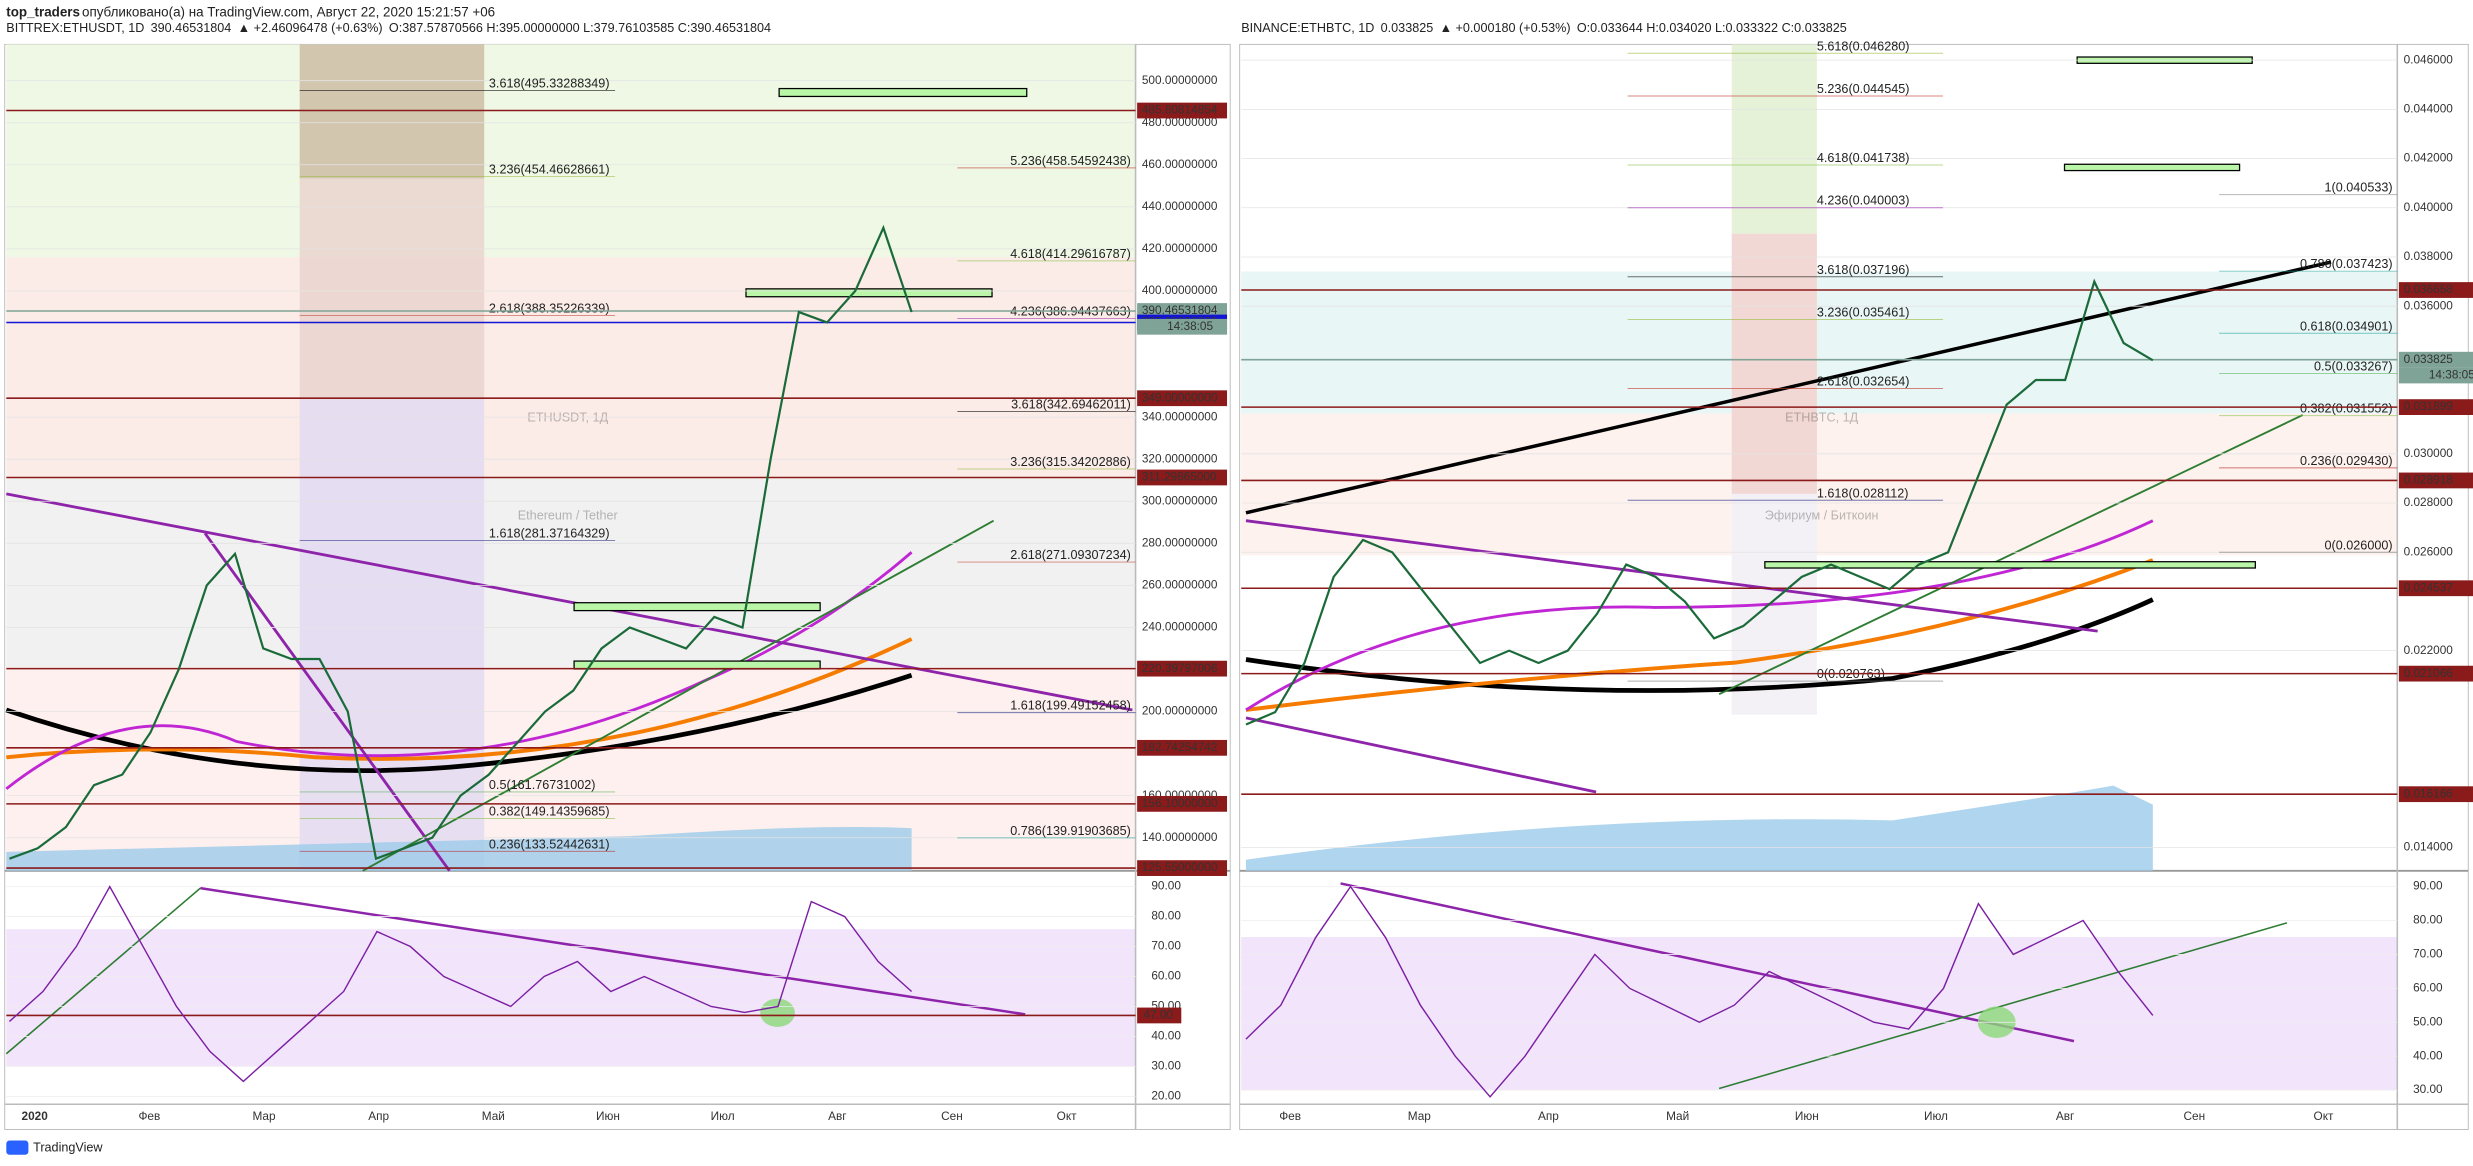 The width and height of the screenshot is (2473, 1166). Describe the element at coordinates (2346, 409) in the screenshot. I see `fib-label: 0.382(0.031552)` at that location.